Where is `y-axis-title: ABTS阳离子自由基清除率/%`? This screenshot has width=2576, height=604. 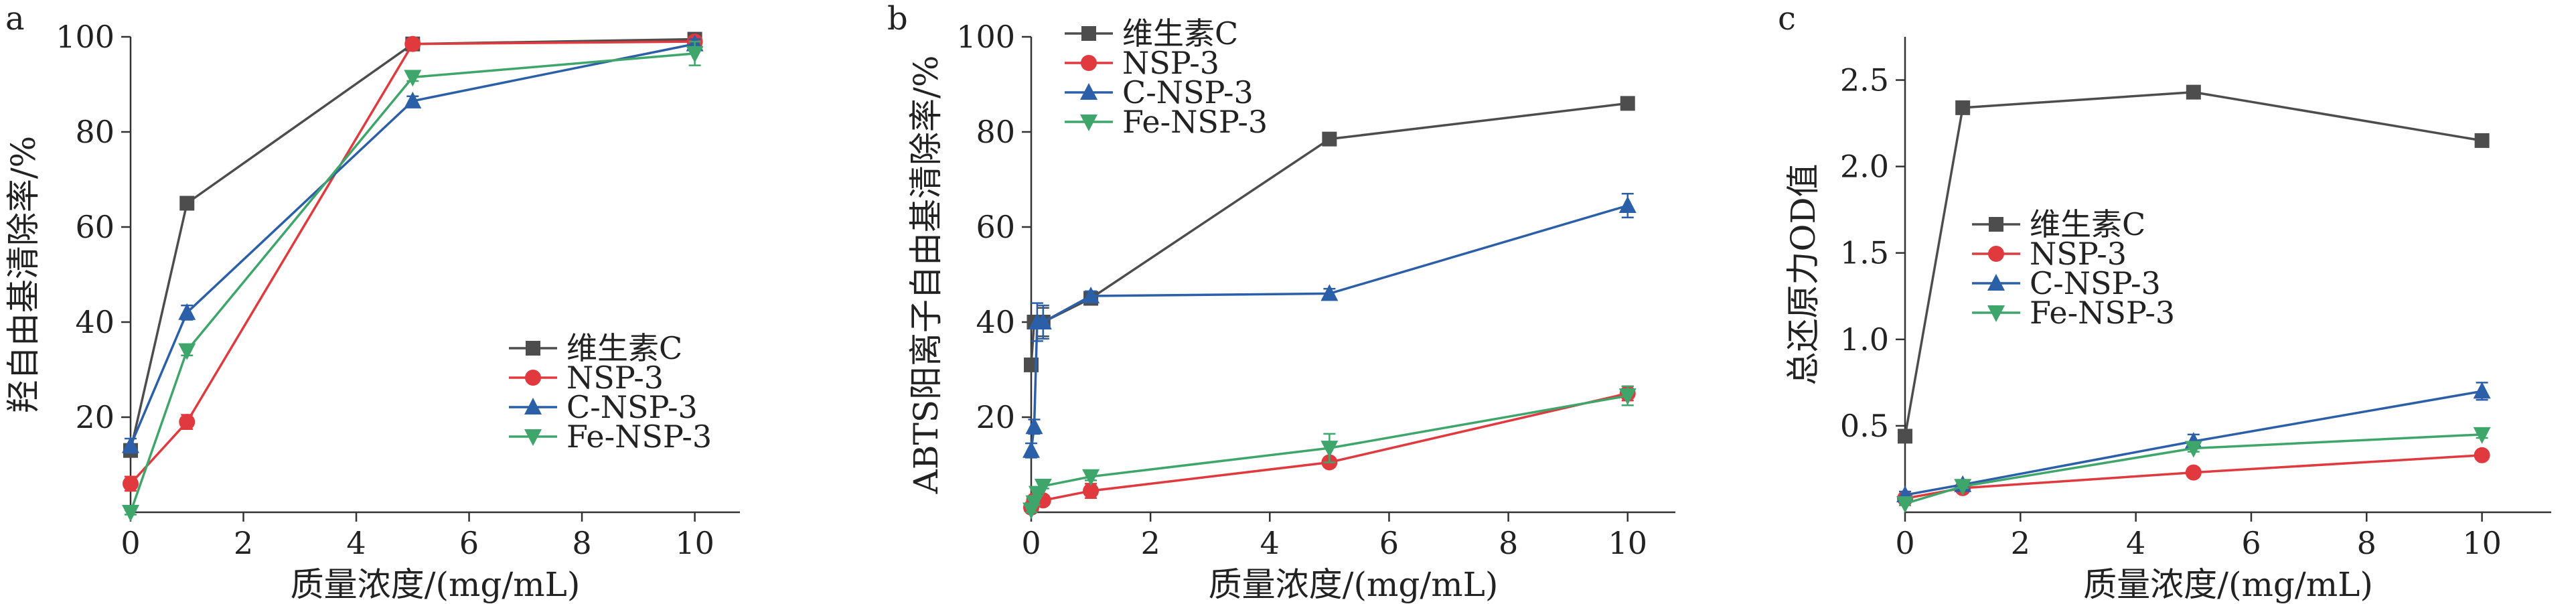
y-axis-title: ABTS阳离子自由基清除率/% is located at coordinates (926, 275).